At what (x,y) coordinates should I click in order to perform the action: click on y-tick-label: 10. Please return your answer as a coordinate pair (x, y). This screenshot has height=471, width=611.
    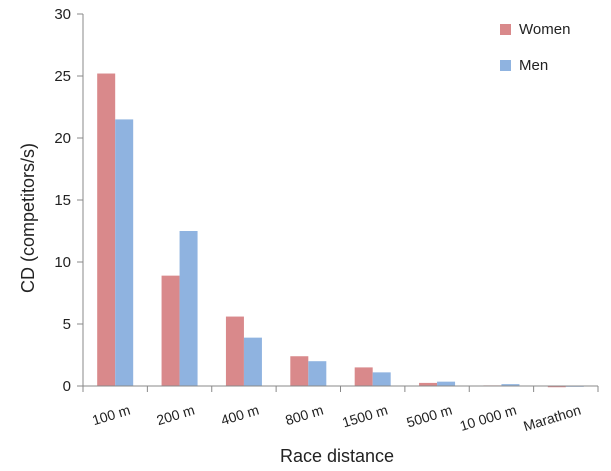
    Looking at the image, I should click on (62, 262).